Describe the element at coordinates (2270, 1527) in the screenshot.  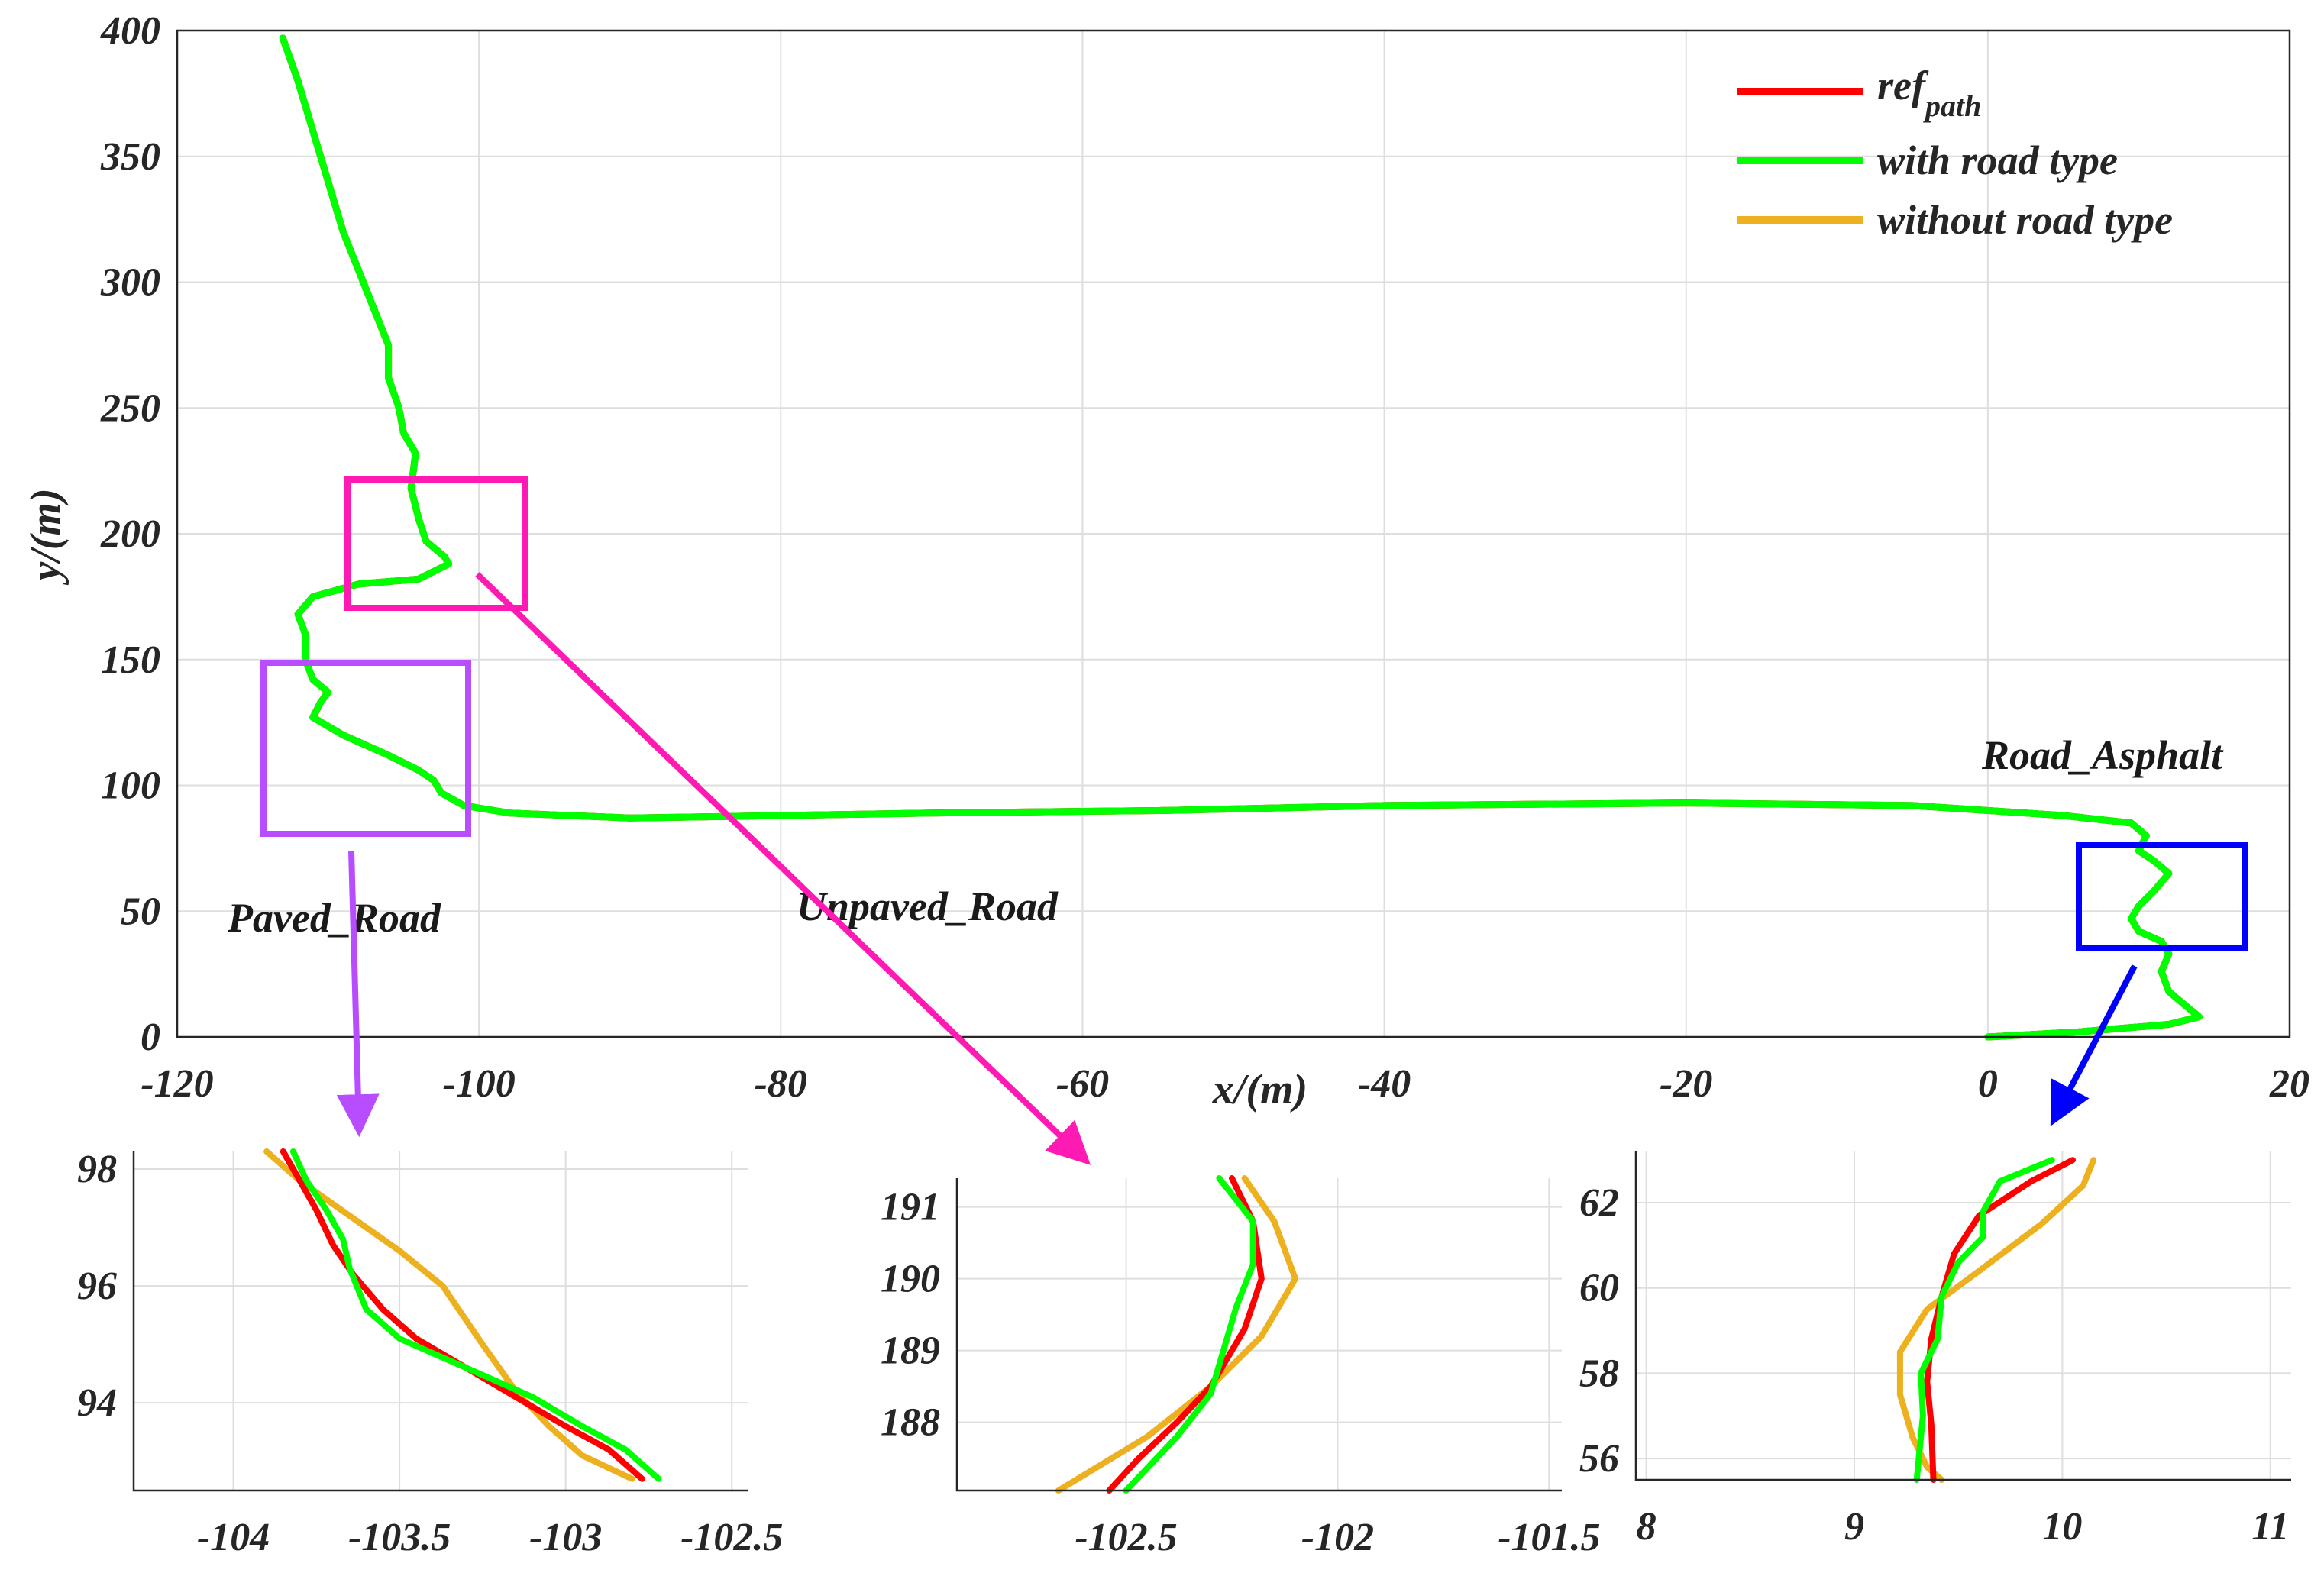
I see `x-tick-label: 11` at that location.